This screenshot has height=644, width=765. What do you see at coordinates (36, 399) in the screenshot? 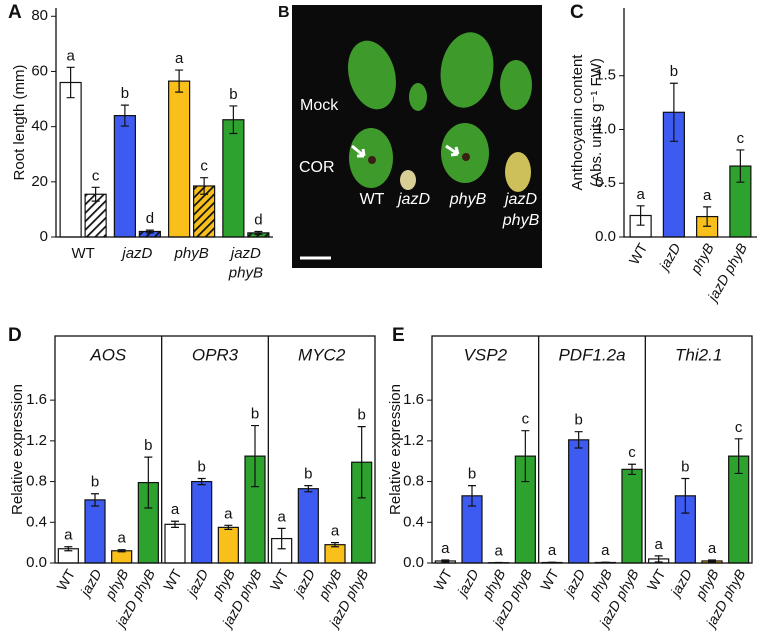
I see `y-tick-label: 1.6` at bounding box center [36, 399].